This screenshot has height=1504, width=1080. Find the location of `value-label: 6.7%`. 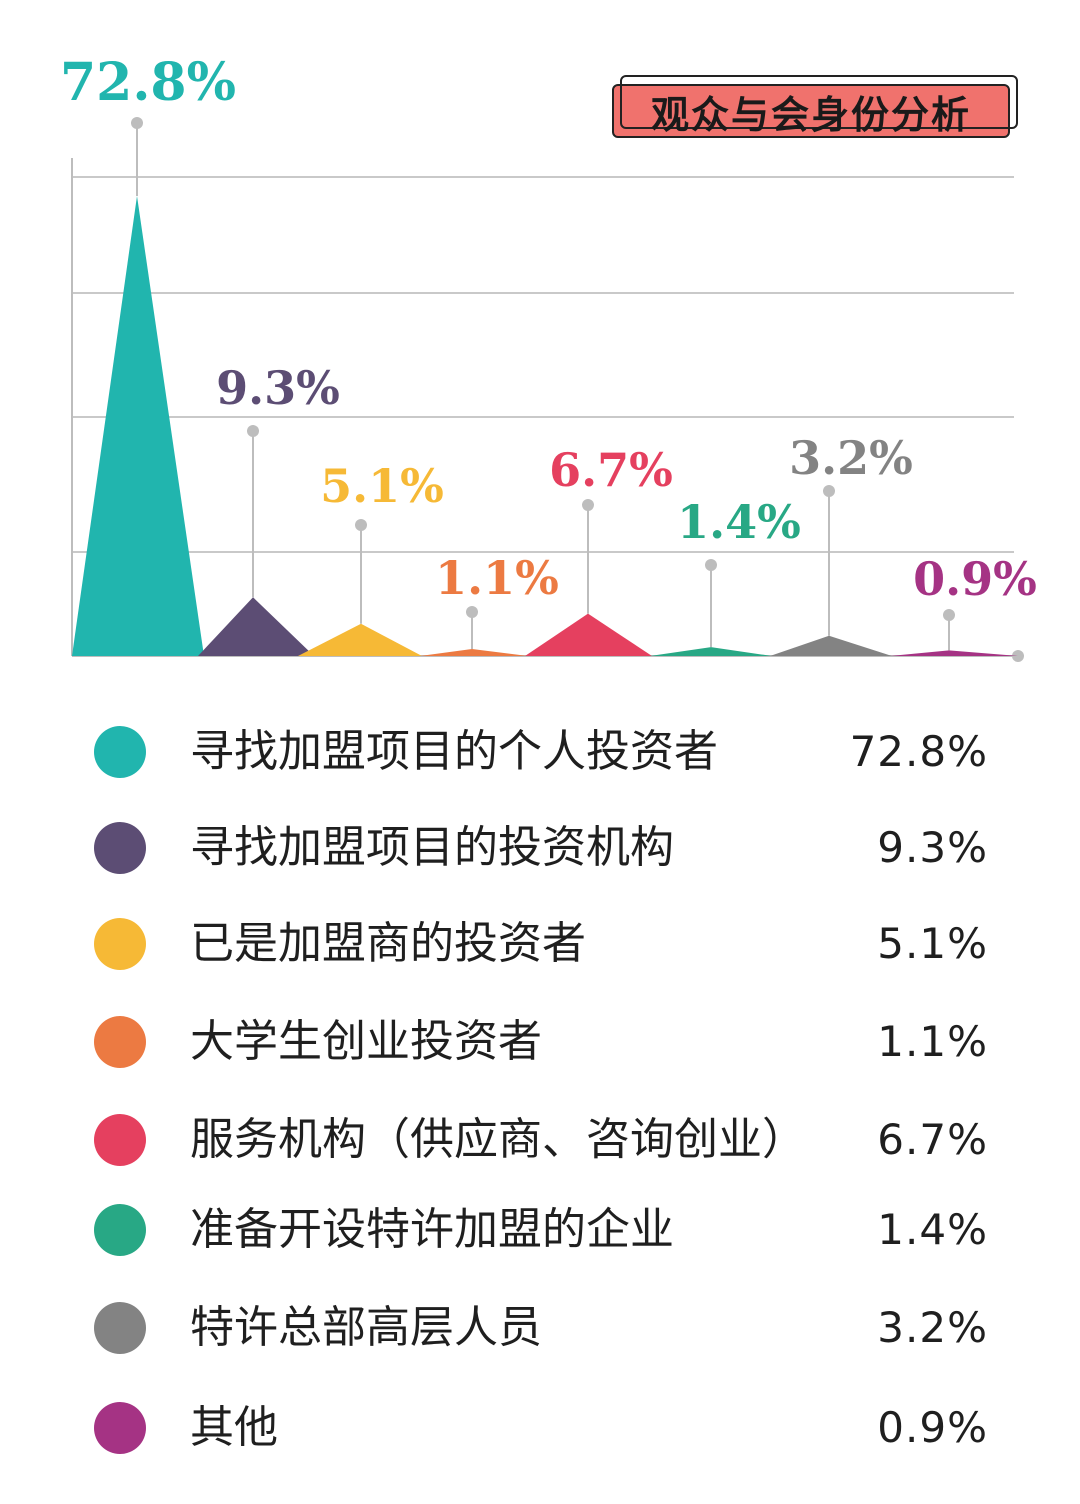

value-label: 6.7% is located at coordinates (611, 470).